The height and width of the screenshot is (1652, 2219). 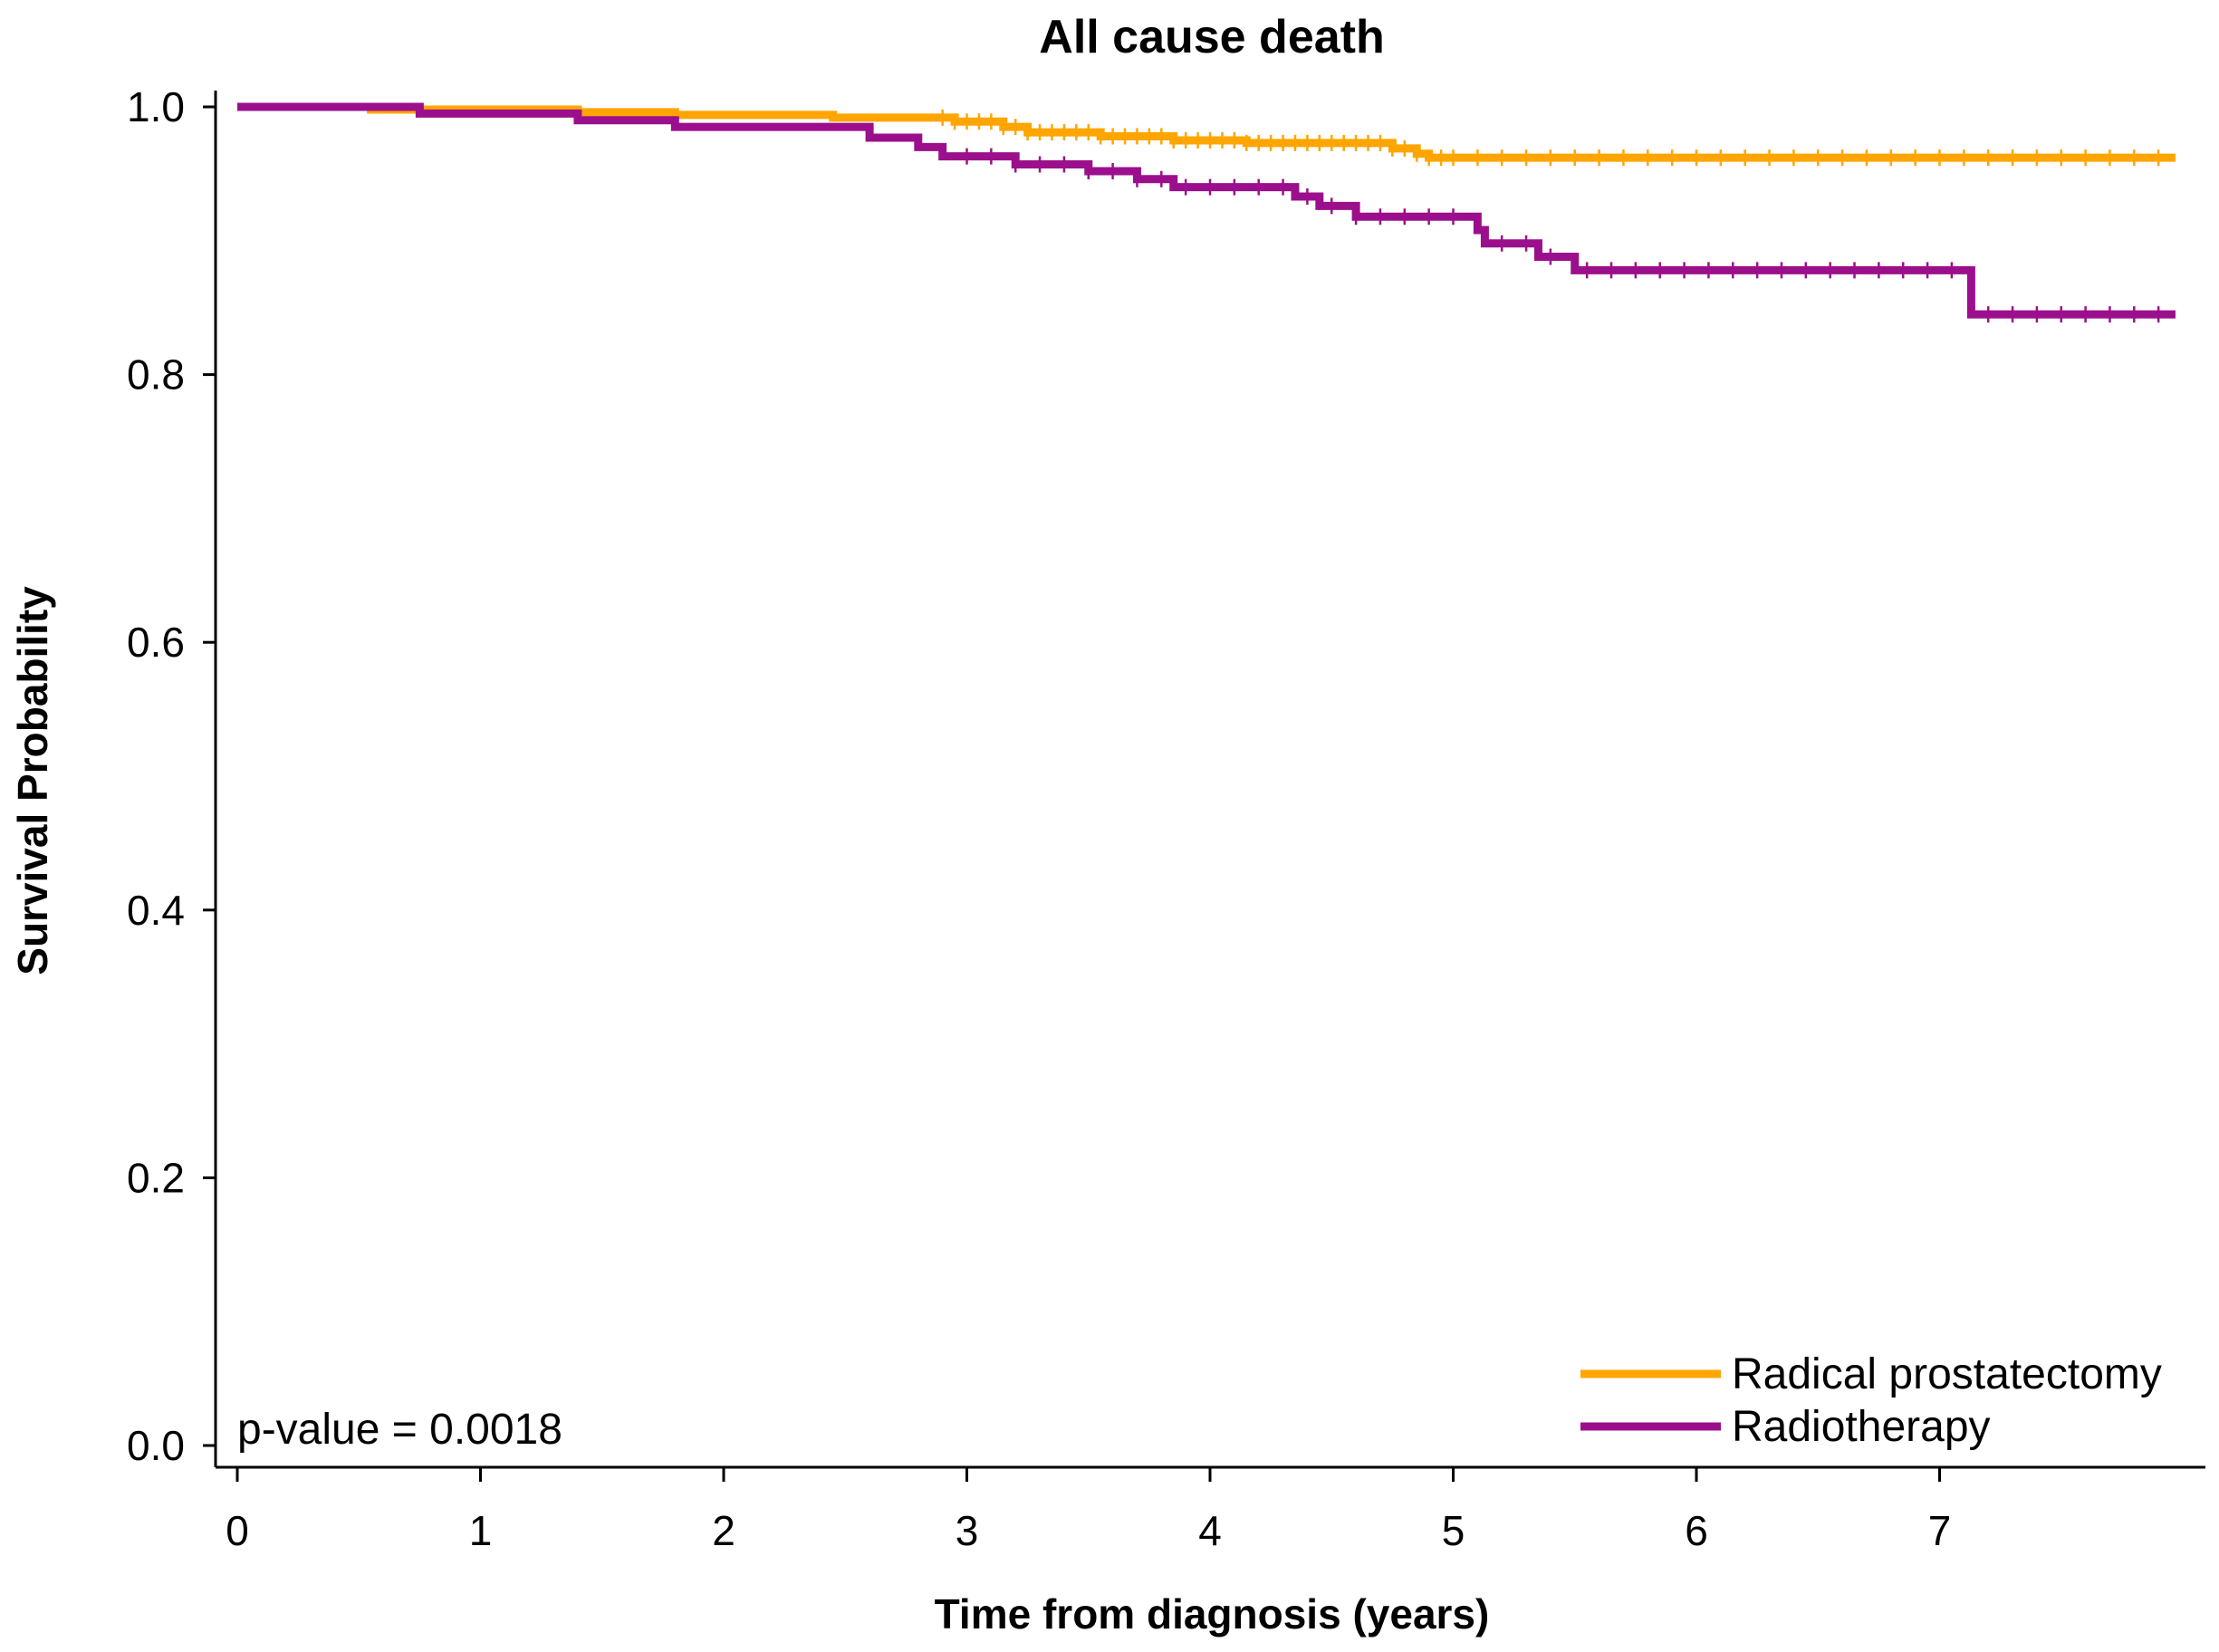 What do you see at coordinates (1210, 1530) in the screenshot?
I see `x-tick-label: 4` at bounding box center [1210, 1530].